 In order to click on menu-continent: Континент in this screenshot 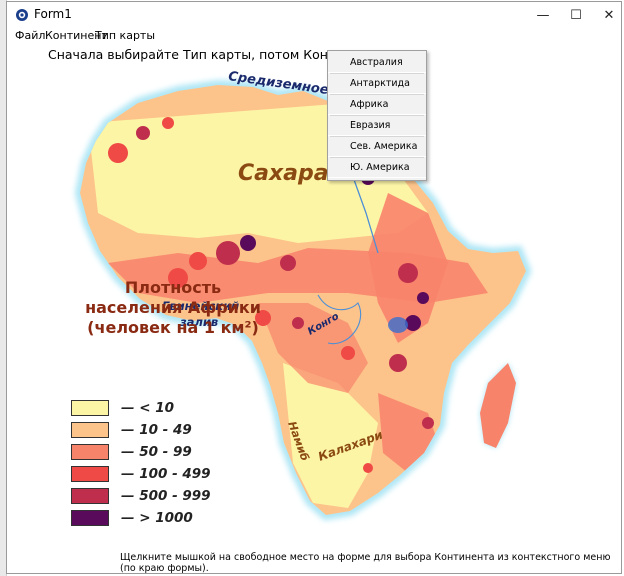, I will do `click(76, 35)`.